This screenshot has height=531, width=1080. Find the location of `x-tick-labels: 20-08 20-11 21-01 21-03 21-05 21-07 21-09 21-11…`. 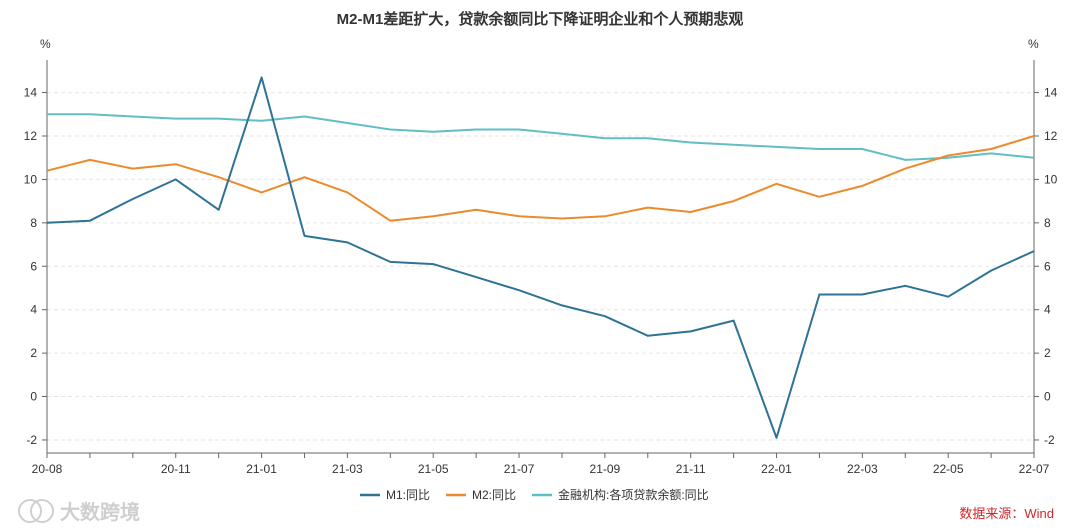

x-tick-labels: 20-08 20-11 21-01 21-03 21-05 21-07 21-09 21-11… is located at coordinates (541, 469).